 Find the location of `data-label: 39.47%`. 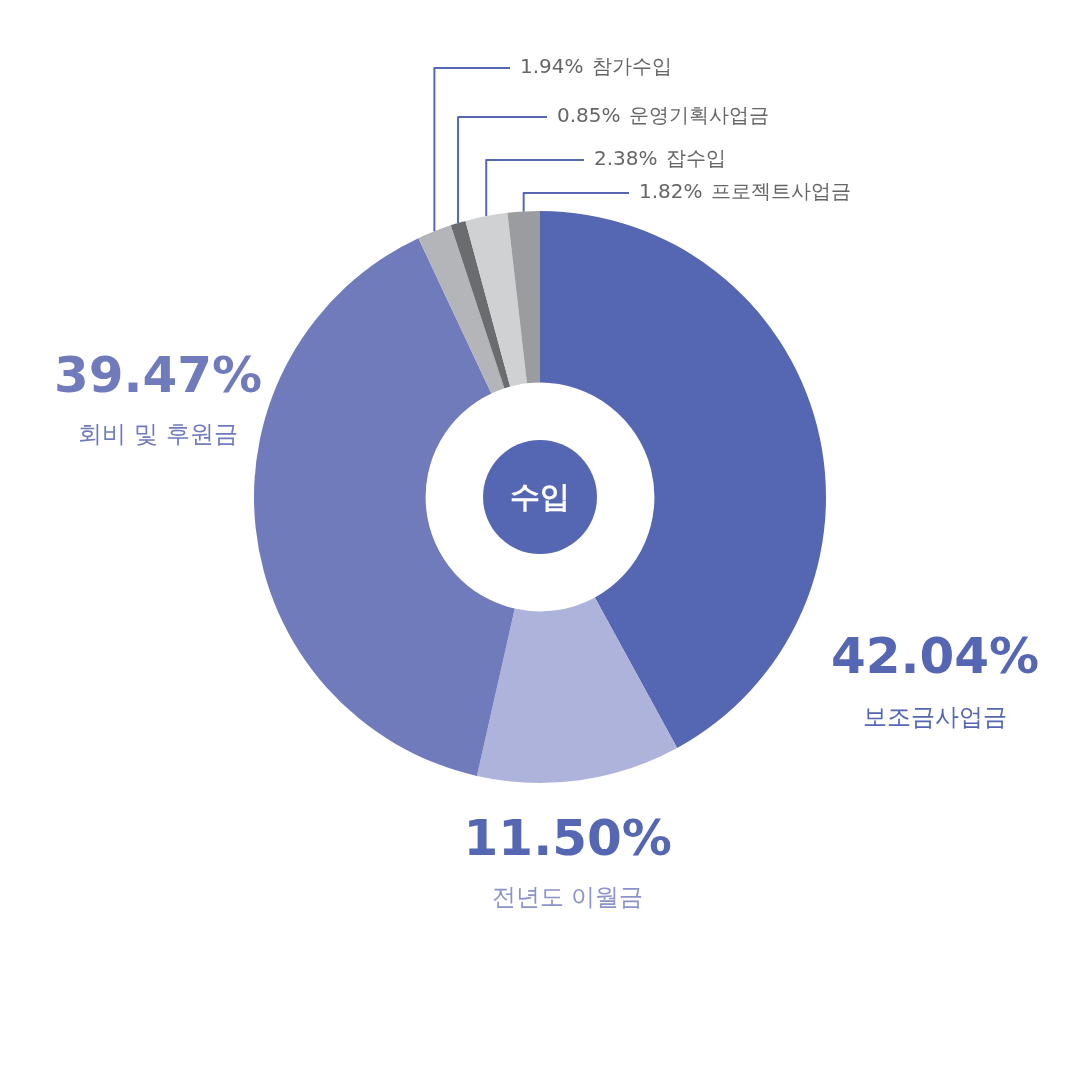

data-label: 39.47% is located at coordinates (158, 375).